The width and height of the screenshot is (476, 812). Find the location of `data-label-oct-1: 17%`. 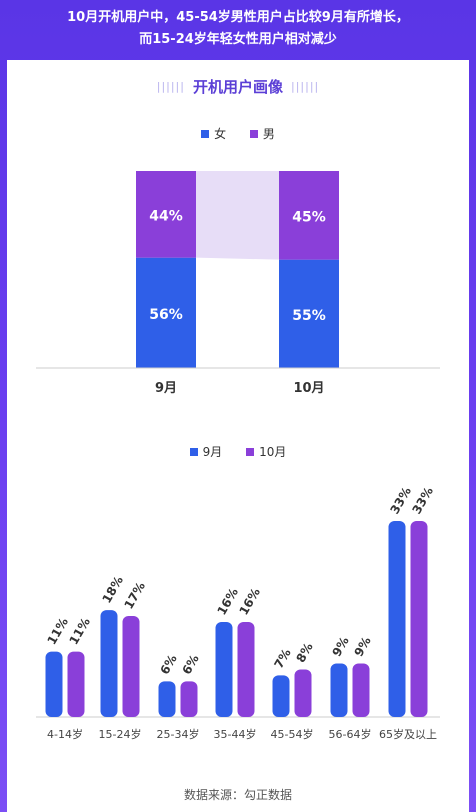

data-label-oct-1: 17% is located at coordinates (134, 596).